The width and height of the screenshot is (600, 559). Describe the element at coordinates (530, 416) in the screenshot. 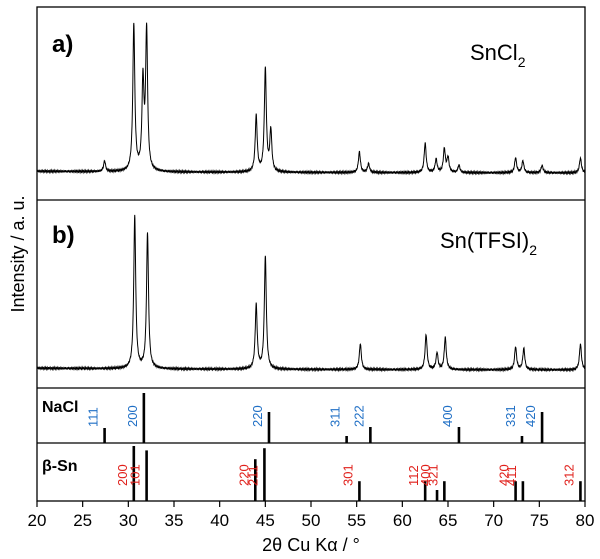

I see `ref-0-hkl-420: 420` at that location.